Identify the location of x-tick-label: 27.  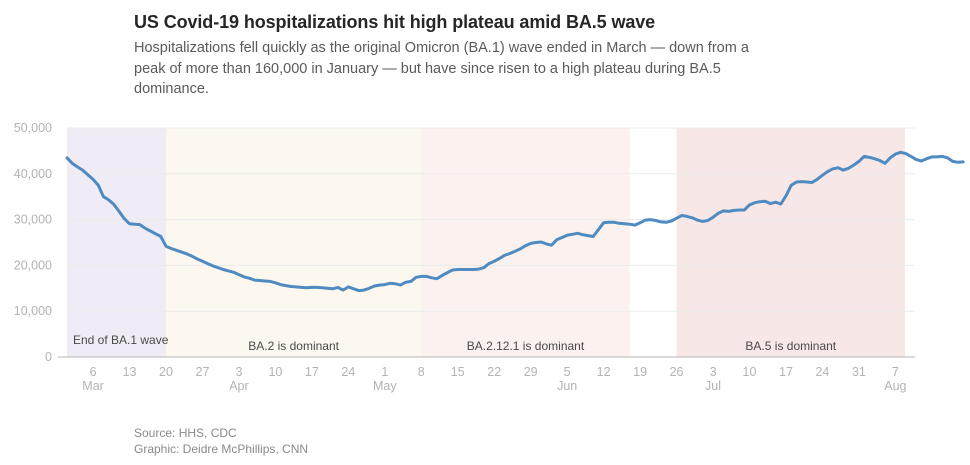
(203, 372).